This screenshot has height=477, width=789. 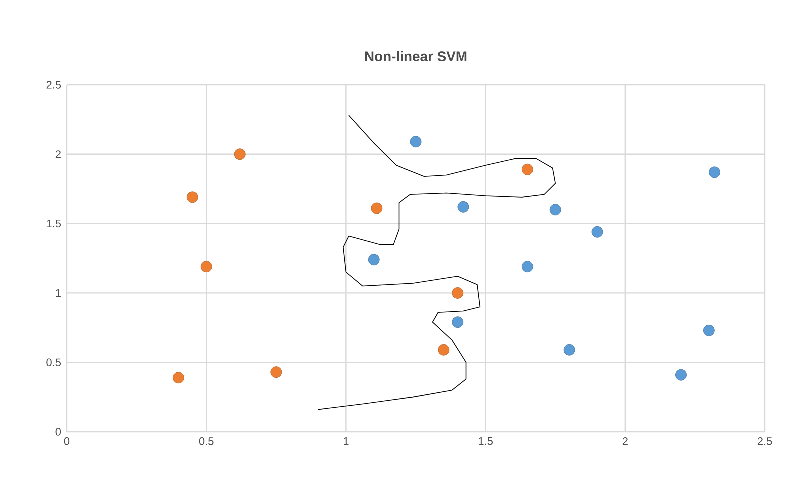 I want to click on x-tick-label: 1.5, so click(x=486, y=442).